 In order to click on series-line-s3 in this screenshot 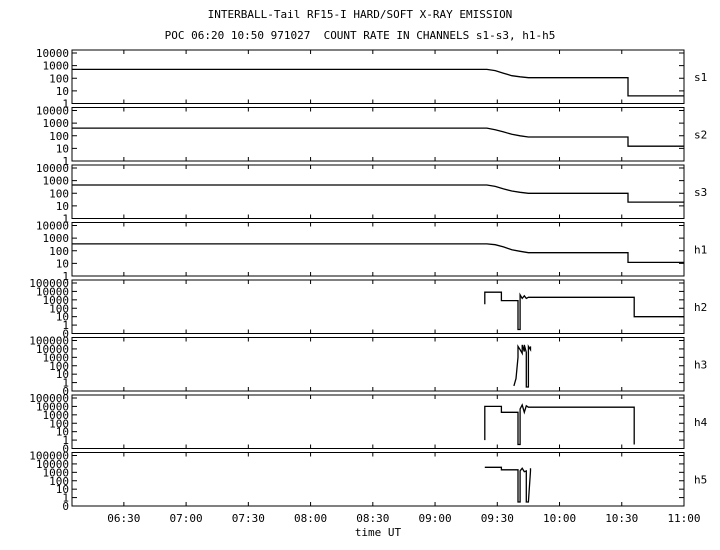, I will do `click(378, 193)`.